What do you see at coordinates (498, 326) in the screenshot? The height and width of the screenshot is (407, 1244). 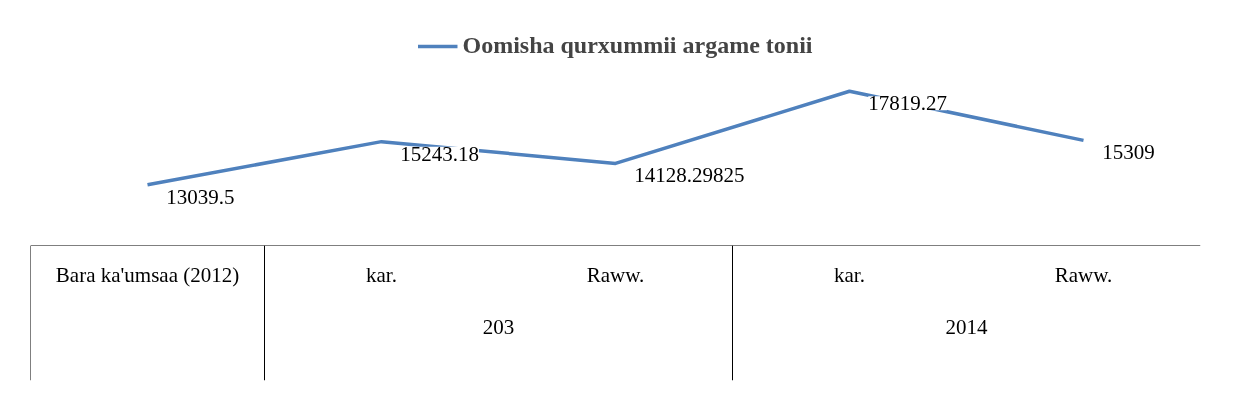 I see `text: 203` at bounding box center [498, 326].